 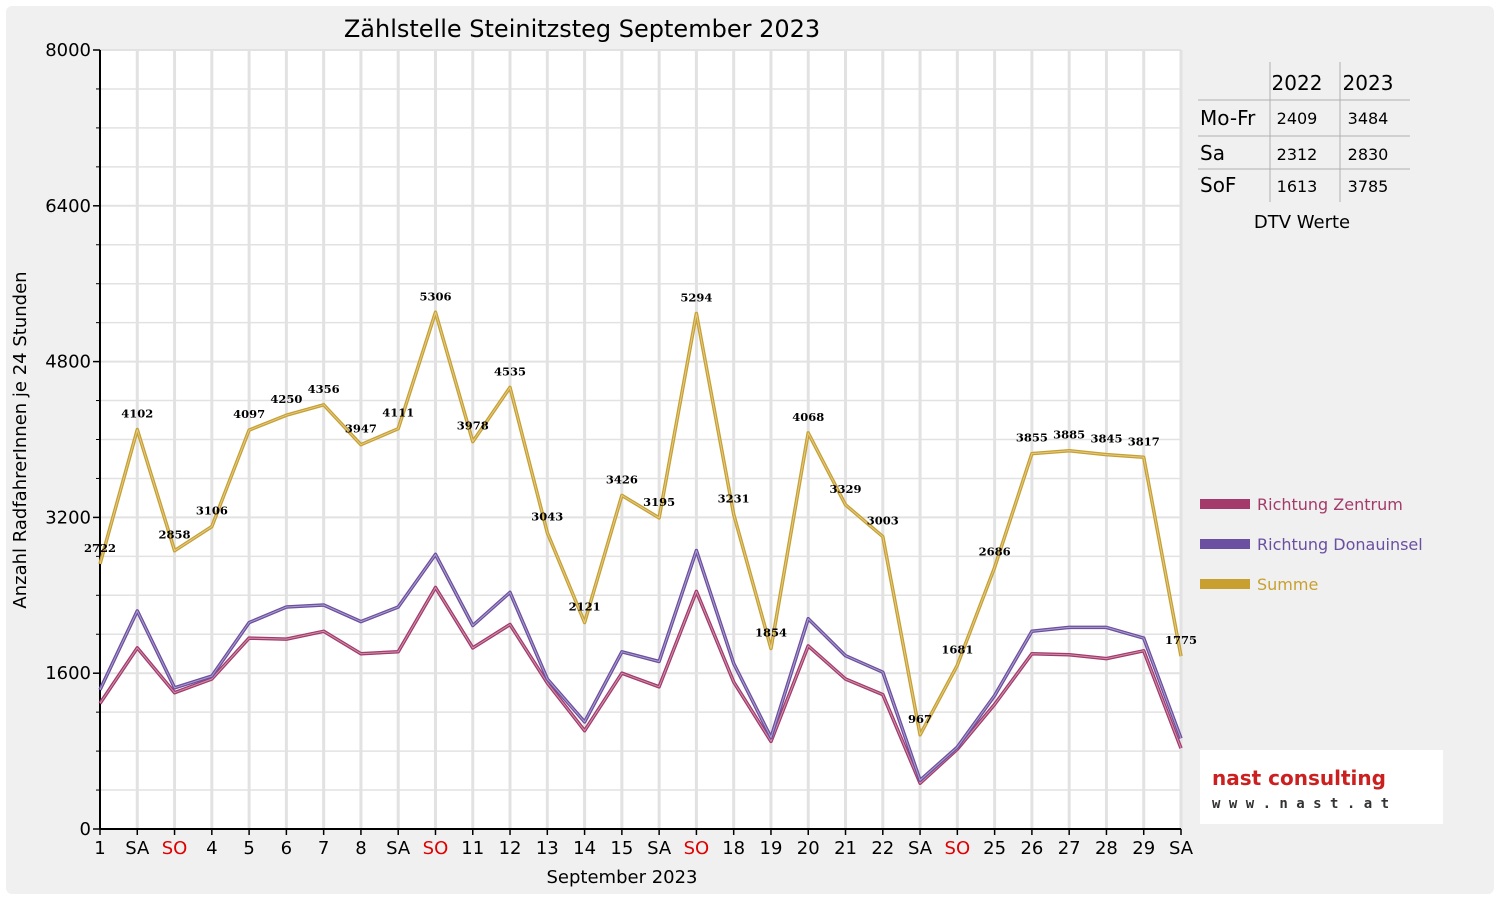 What do you see at coordinates (1368, 186) in the screenshot?
I see `table-cell: 3785` at bounding box center [1368, 186].